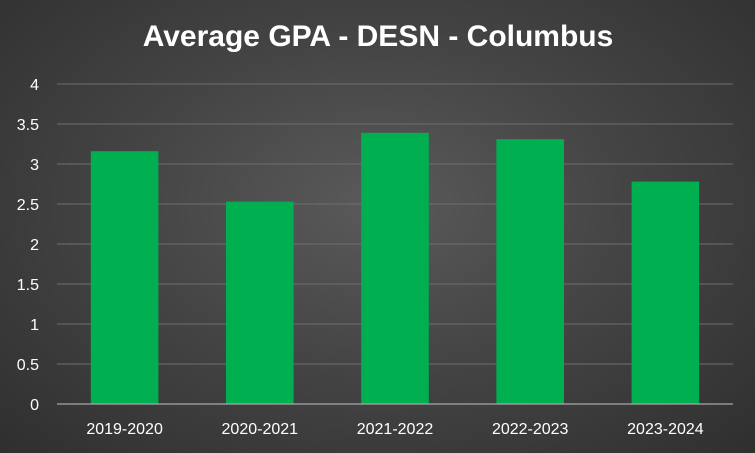 This screenshot has height=453, width=755. What do you see at coordinates (28, 365) in the screenshot?
I see `y-tick-label: 0.5` at bounding box center [28, 365].